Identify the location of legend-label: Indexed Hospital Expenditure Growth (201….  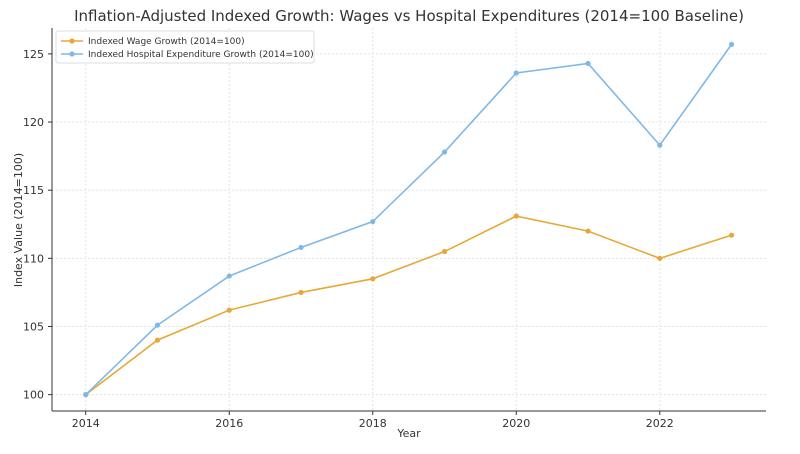
(201, 55).